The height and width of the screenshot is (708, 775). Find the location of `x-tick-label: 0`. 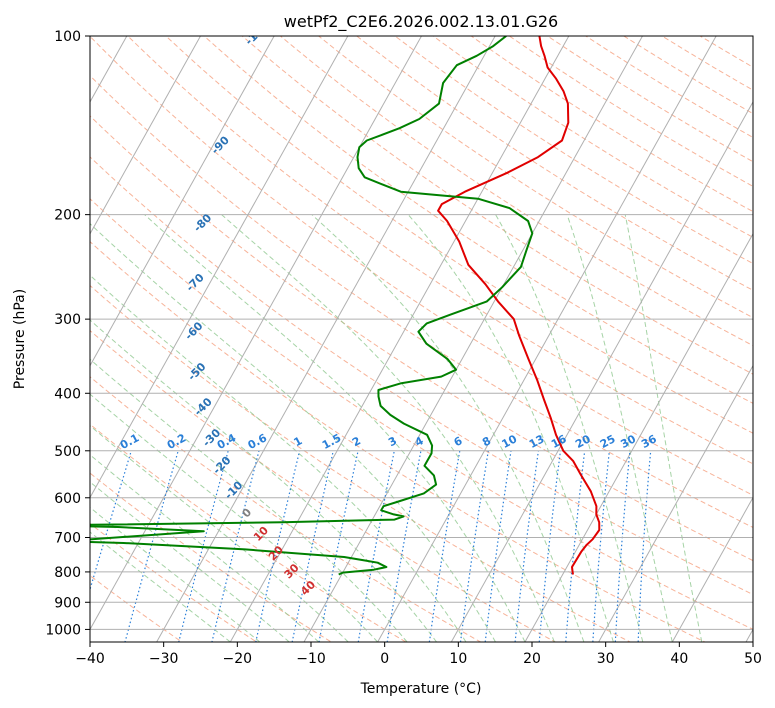

x-tick-label: 0 is located at coordinates (384, 659).